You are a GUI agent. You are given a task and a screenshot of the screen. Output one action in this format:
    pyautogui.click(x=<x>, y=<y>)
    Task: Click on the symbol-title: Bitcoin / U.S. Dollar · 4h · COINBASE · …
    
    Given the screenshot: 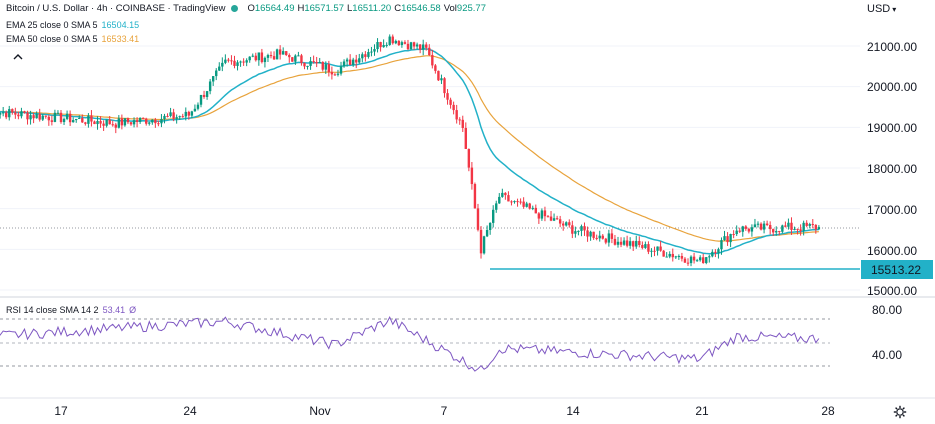 What is the action you would take?
    pyautogui.click(x=116, y=8)
    